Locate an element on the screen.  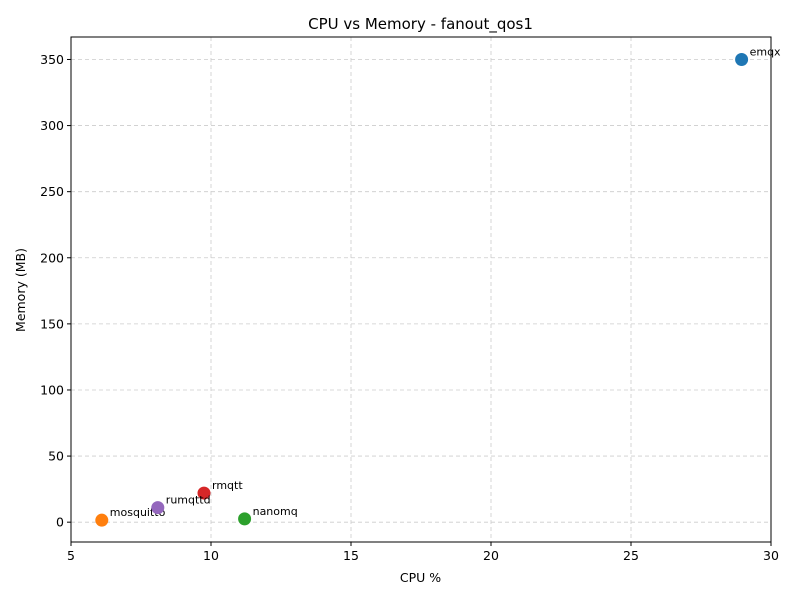
scatter-point-rumqttd is located at coordinates (158, 508).